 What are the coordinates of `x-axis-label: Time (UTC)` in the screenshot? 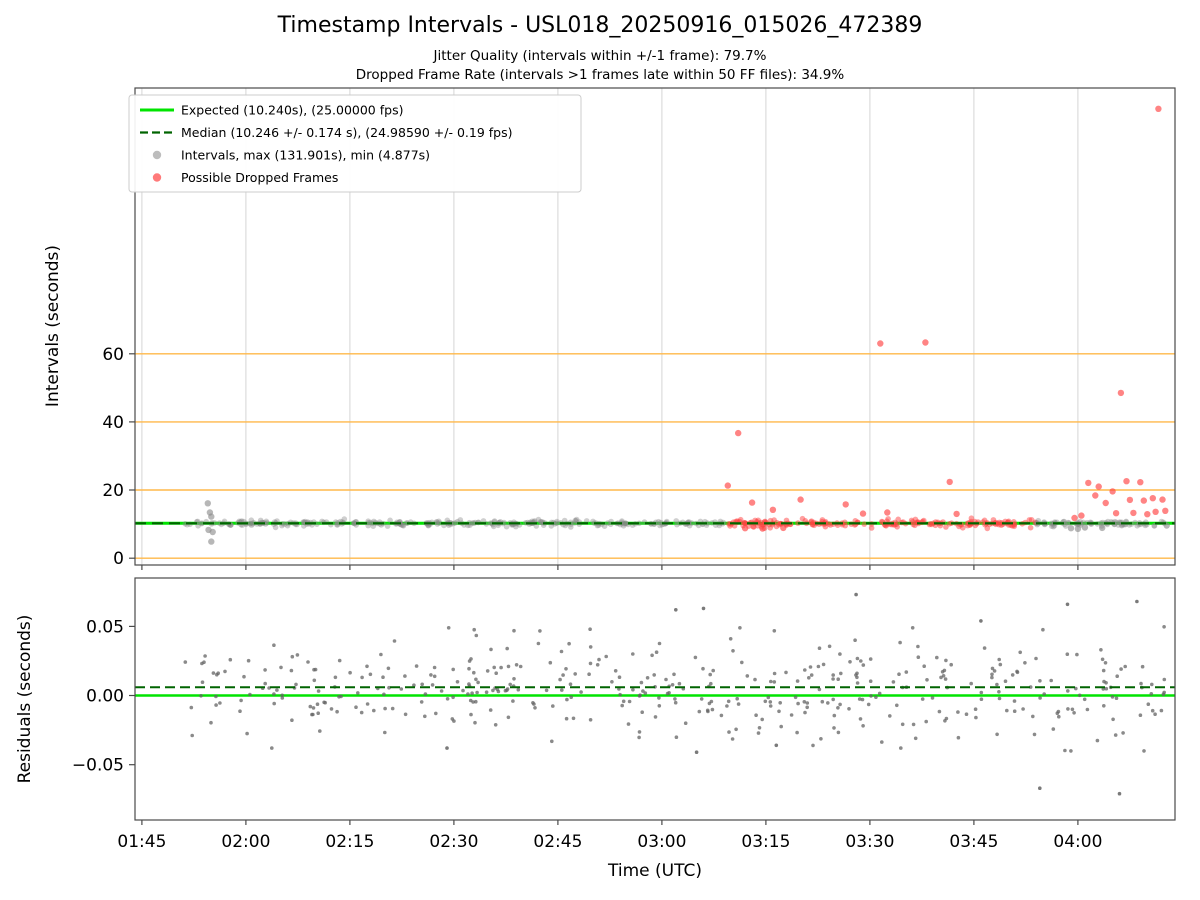 It's located at (654, 871).